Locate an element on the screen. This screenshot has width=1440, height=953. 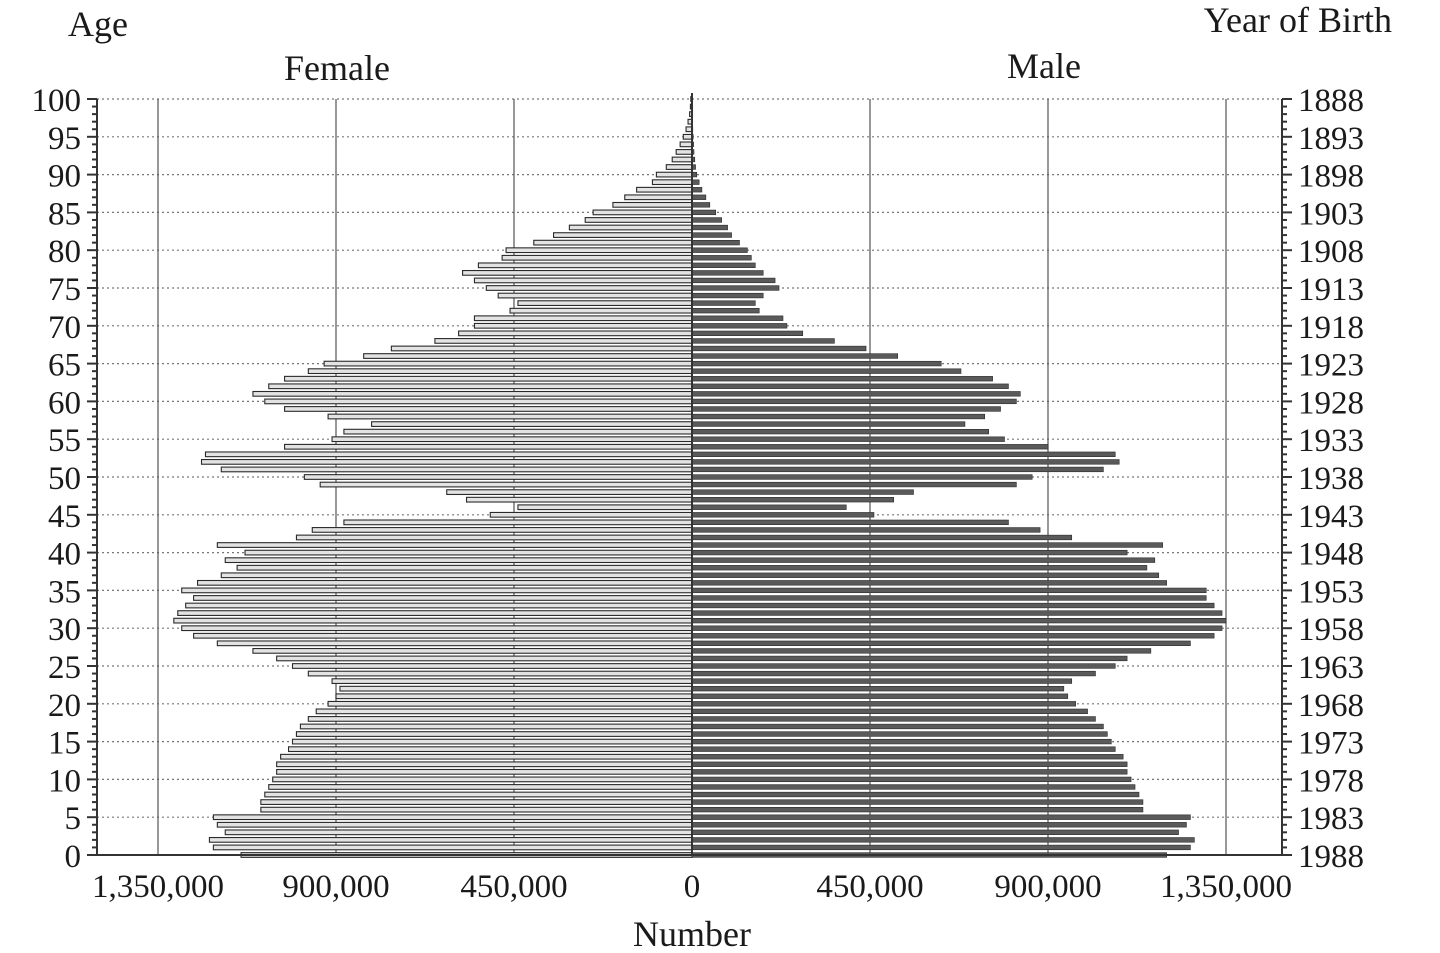
x-tick-label: 450,000 is located at coordinates (869, 887).